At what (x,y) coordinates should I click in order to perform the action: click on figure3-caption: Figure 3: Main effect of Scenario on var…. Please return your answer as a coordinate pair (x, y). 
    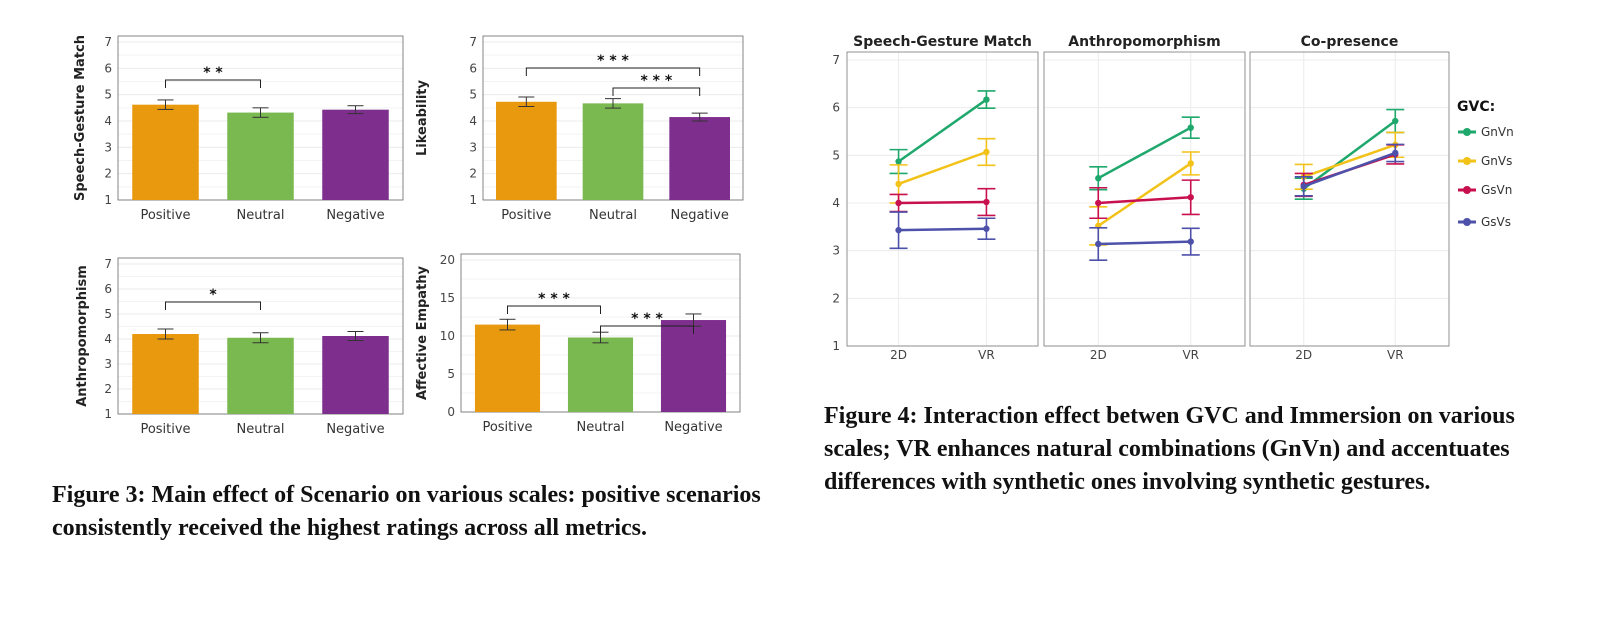
    Looking at the image, I should click on (406, 511).